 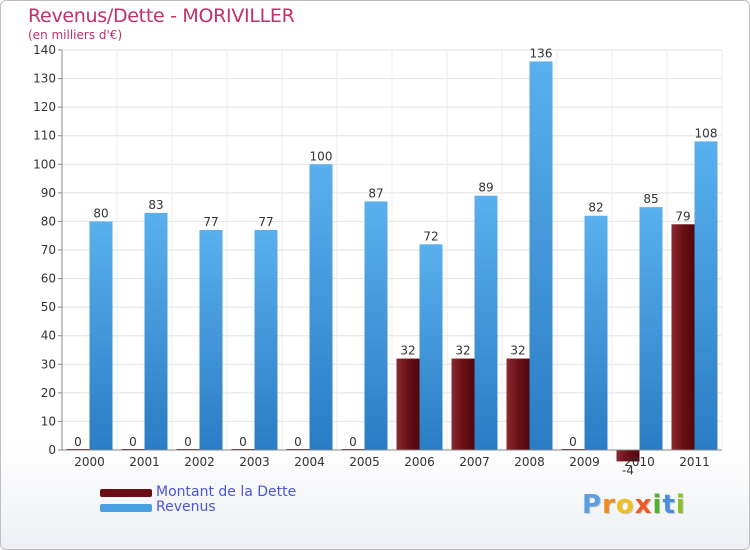 I want to click on data-label-revenue-2004: 100, so click(x=321, y=156).